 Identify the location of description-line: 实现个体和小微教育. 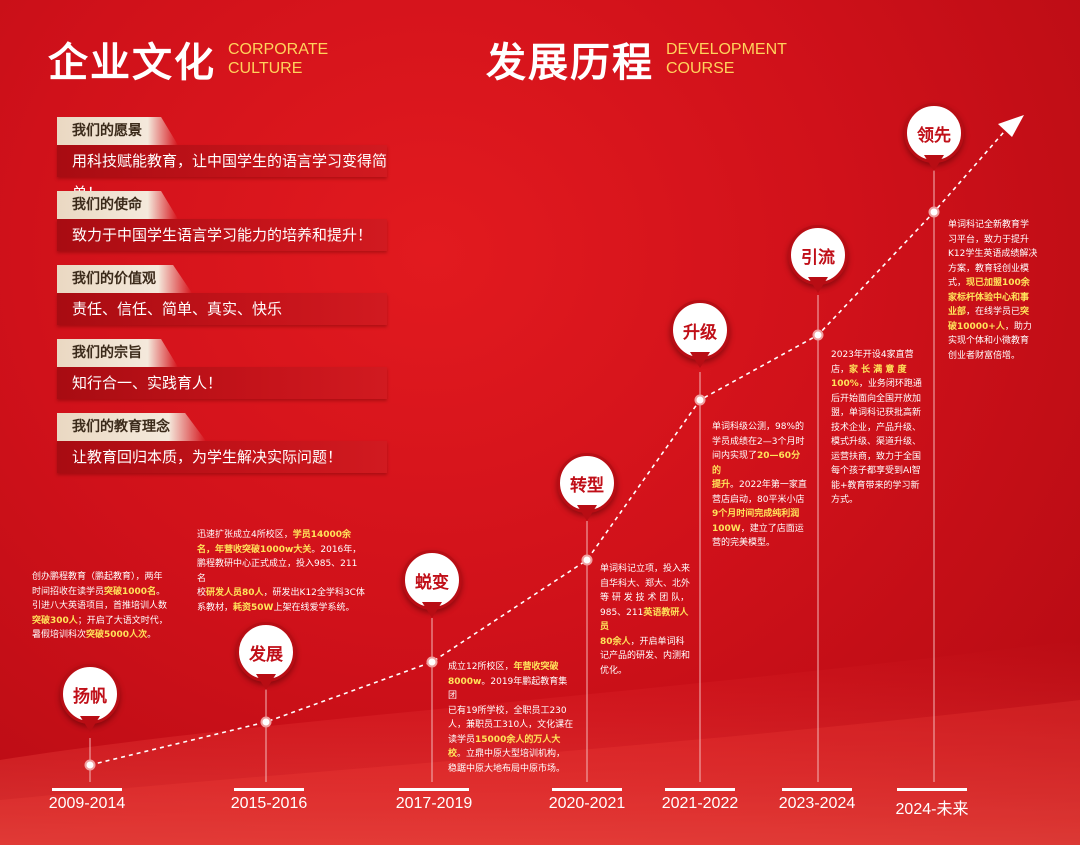
(998, 341).